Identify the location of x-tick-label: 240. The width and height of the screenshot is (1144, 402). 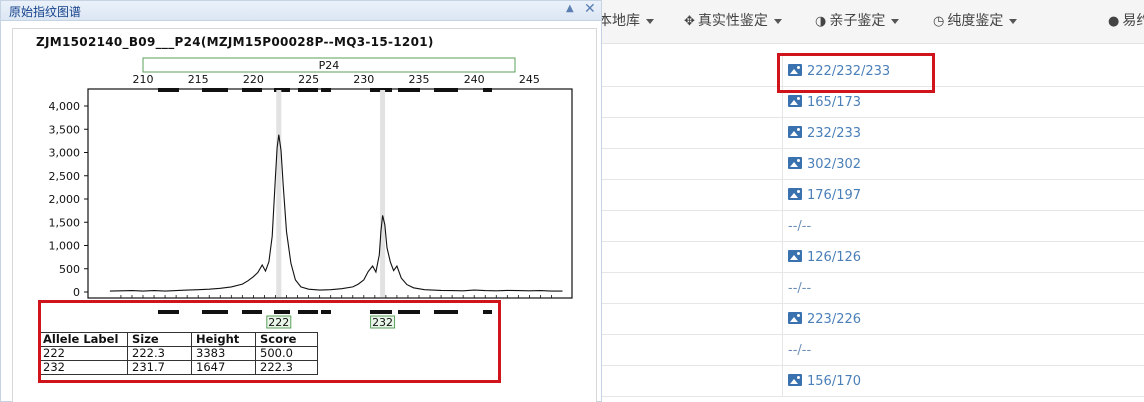
(474, 79).